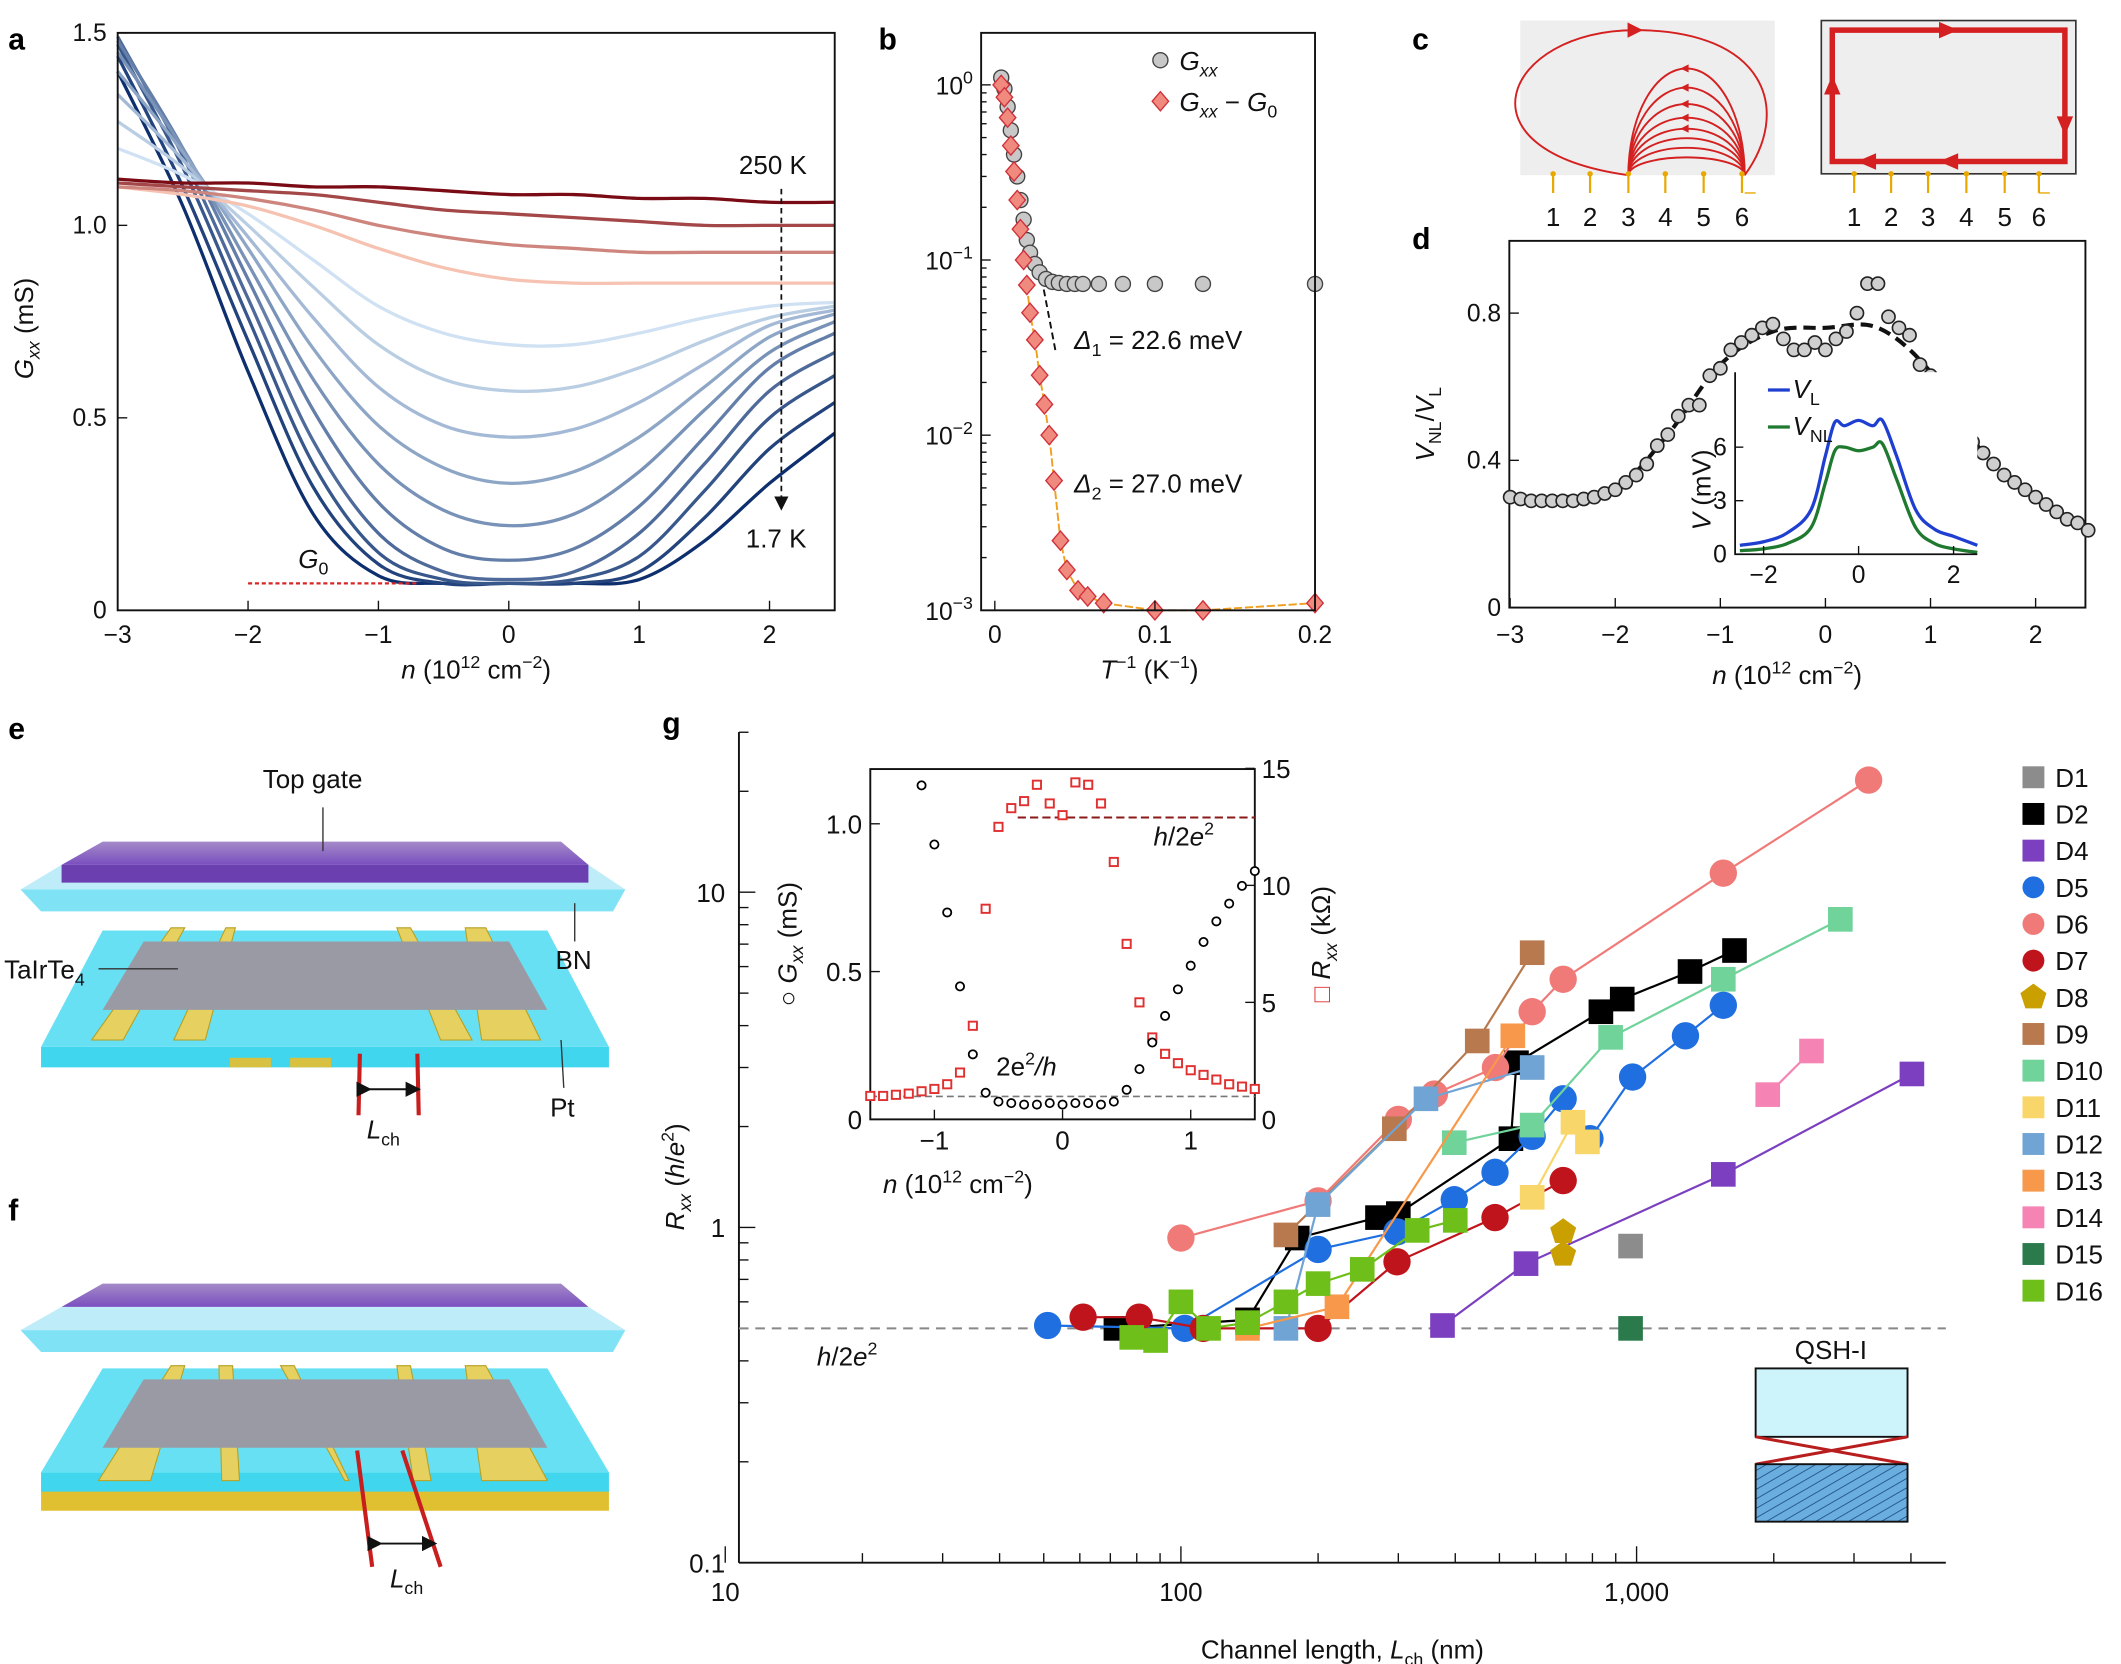 Image resolution: width=2121 pixels, height=1664 pixels. What do you see at coordinates (1323, 944) in the screenshot?
I see `panel-g-inset-ylabel-right: □ Rxx (kΩ)` at bounding box center [1323, 944].